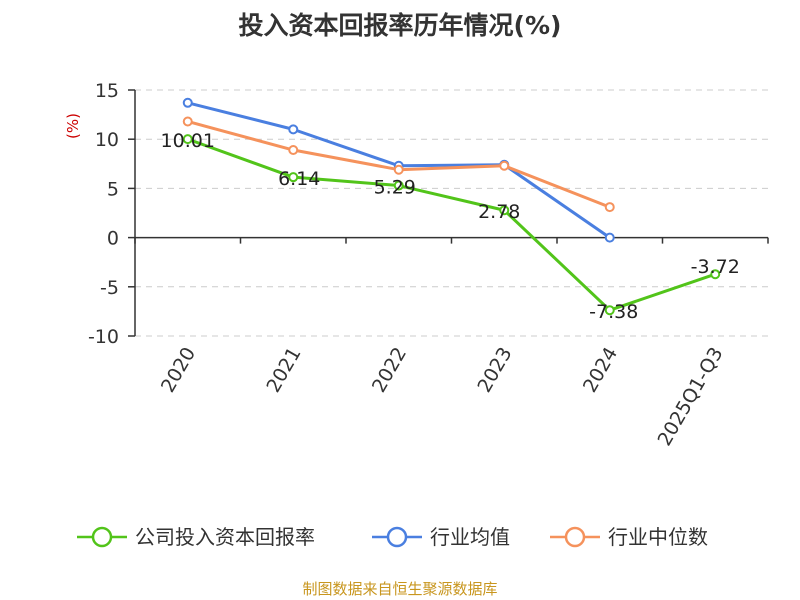 The height and width of the screenshot is (600, 800). I want to click on data-label: 6.14, so click(299, 179).